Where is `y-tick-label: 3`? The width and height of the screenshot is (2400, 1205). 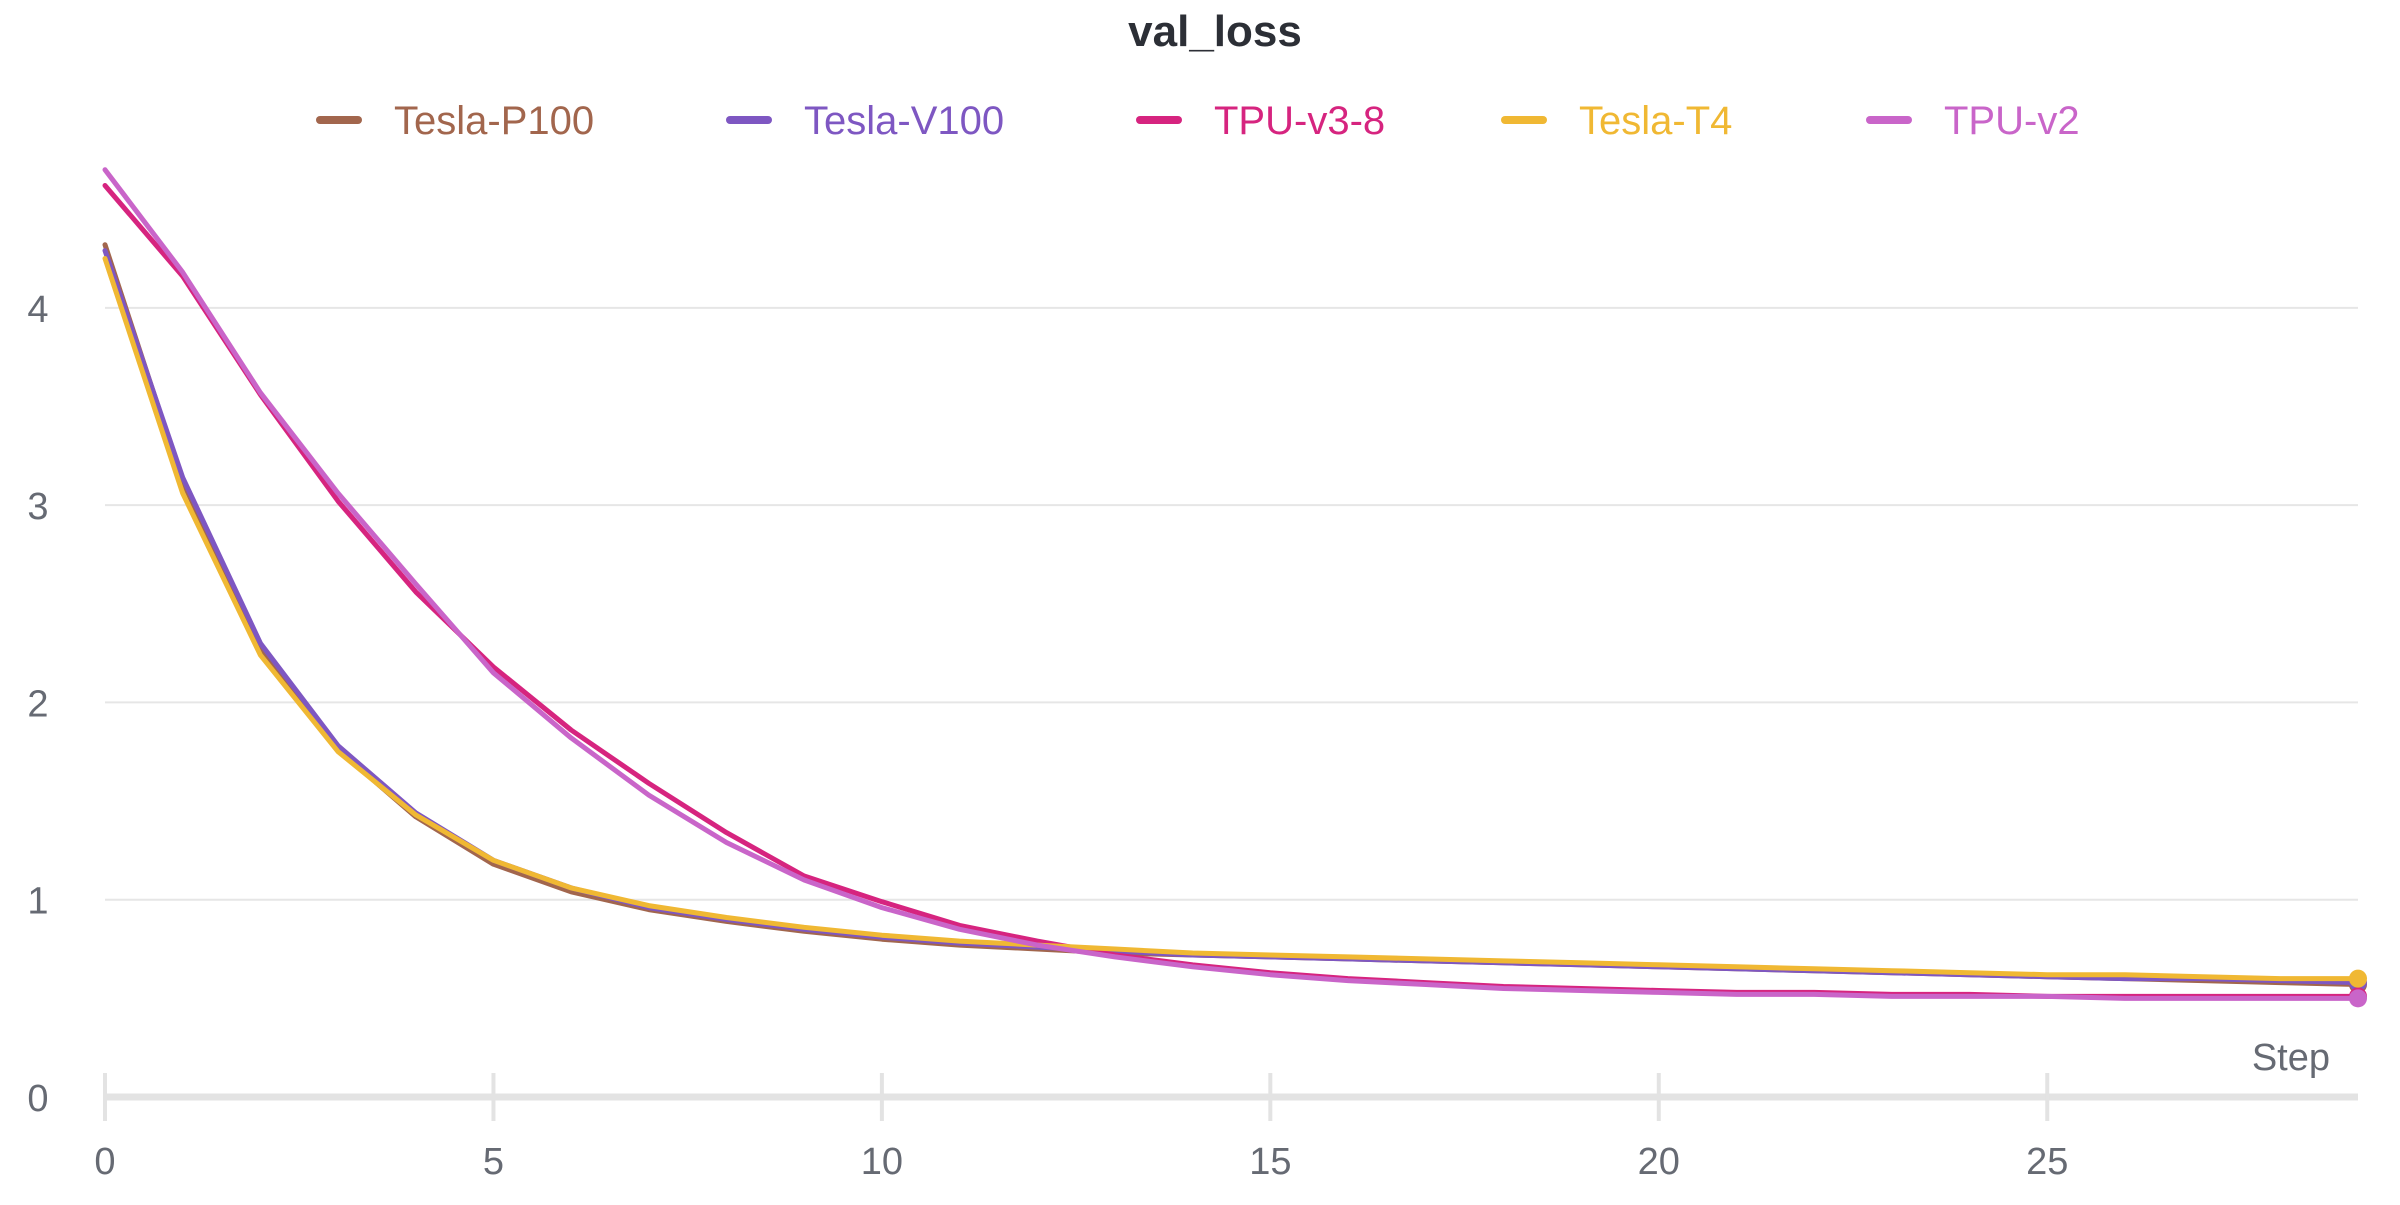
y-tick-label: 3 is located at coordinates (37, 507).